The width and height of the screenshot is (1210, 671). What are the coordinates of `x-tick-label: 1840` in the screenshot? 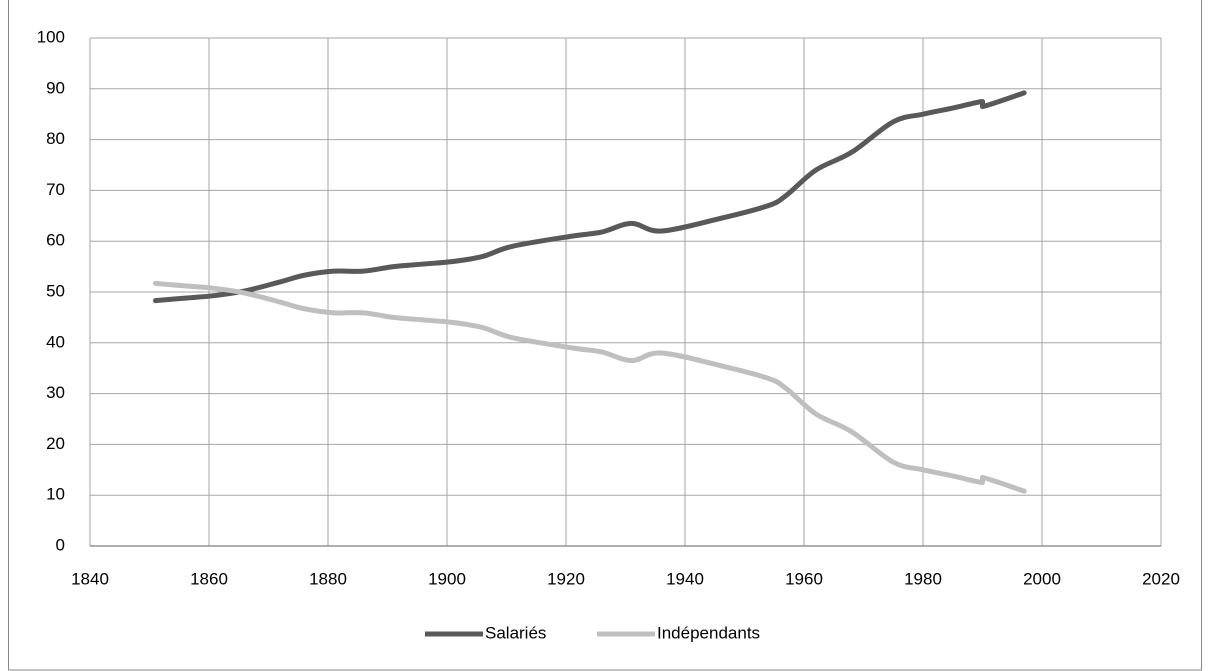 It's located at (90, 578).